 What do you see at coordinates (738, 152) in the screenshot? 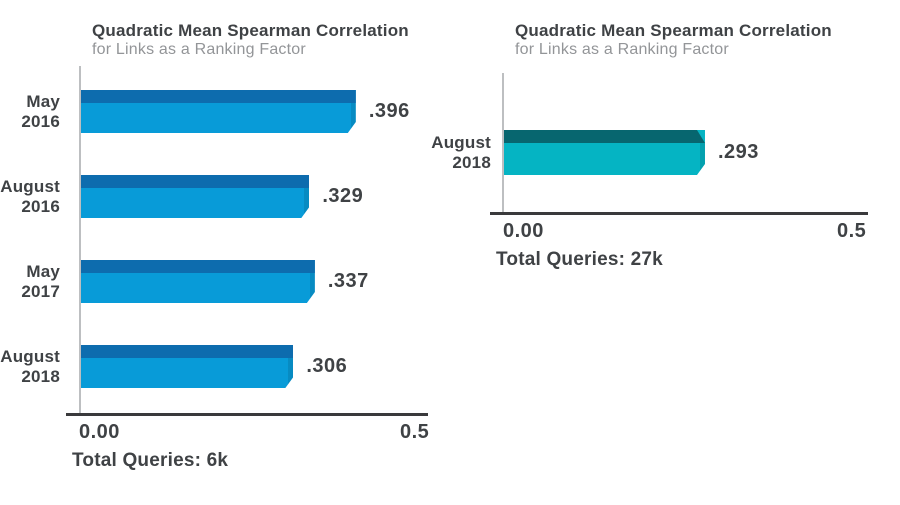
I see `bar-value-label: .293` at bounding box center [738, 152].